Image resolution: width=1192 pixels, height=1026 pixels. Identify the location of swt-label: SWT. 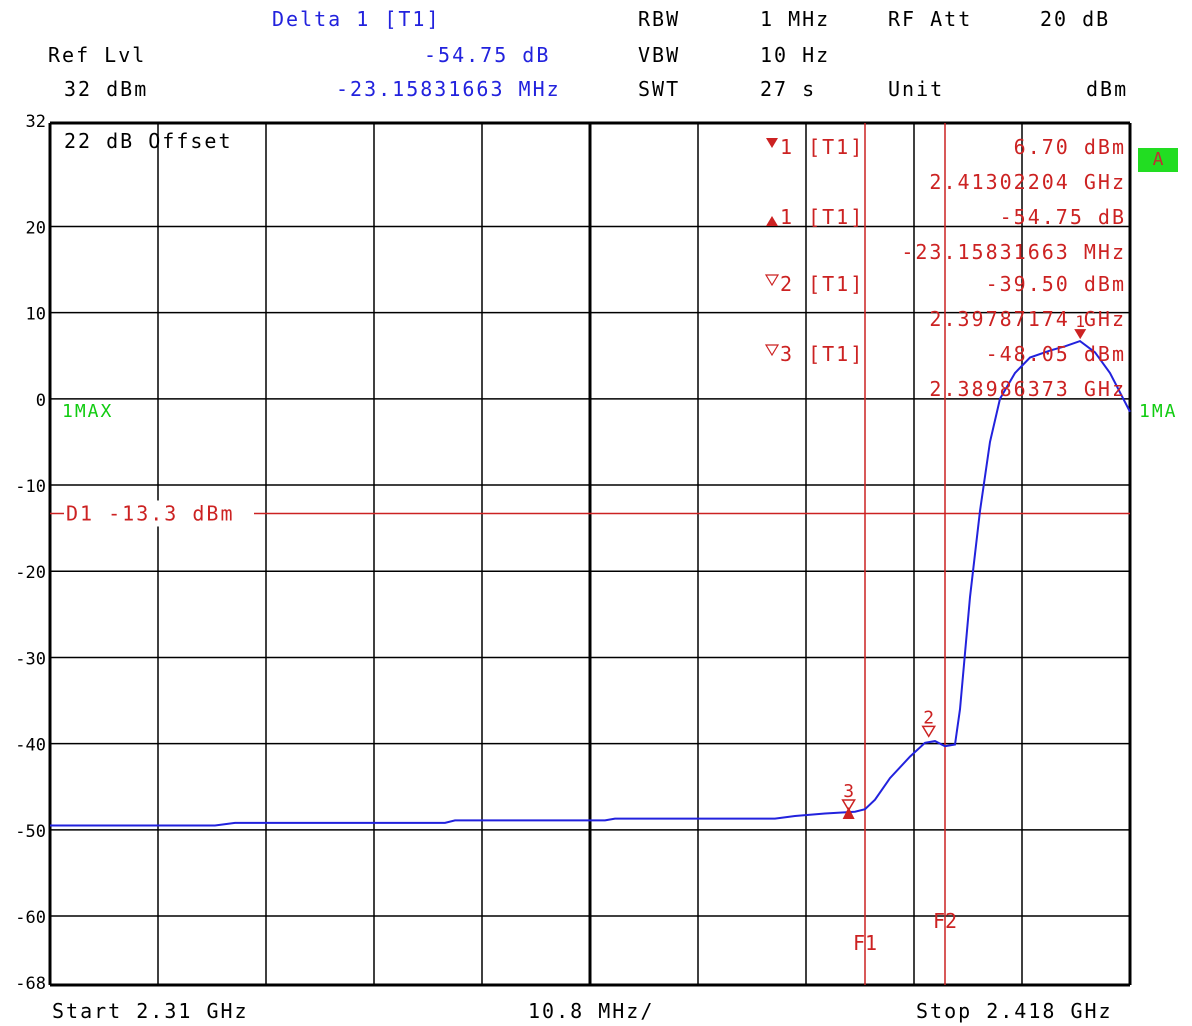
(659, 89).